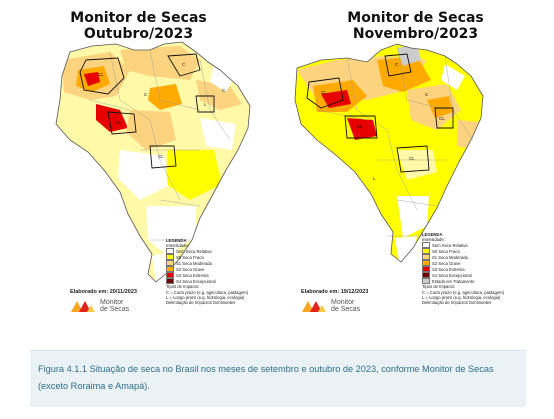 The width and height of the screenshot is (554, 419). What do you see at coordinates (138, 26) in the screenshot?
I see `map-title: Monitor de Secas Outubro/2023` at bounding box center [138, 26].